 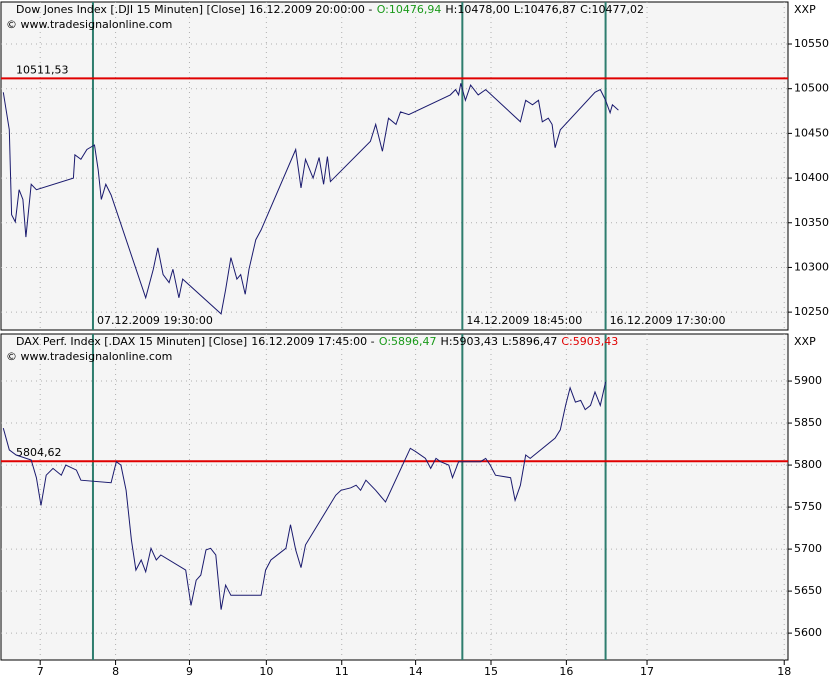 I want to click on y-tick-label: 10450, so click(x=811, y=132).